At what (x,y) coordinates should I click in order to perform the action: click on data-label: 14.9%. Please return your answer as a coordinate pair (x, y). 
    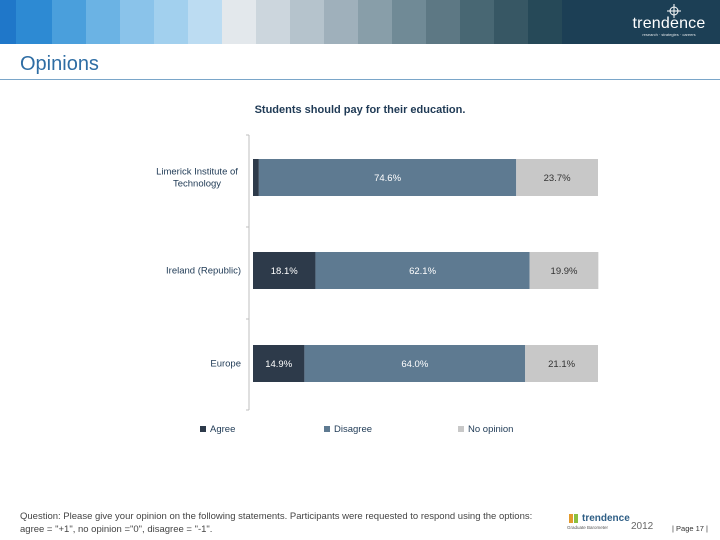
    Looking at the image, I should click on (278, 364).